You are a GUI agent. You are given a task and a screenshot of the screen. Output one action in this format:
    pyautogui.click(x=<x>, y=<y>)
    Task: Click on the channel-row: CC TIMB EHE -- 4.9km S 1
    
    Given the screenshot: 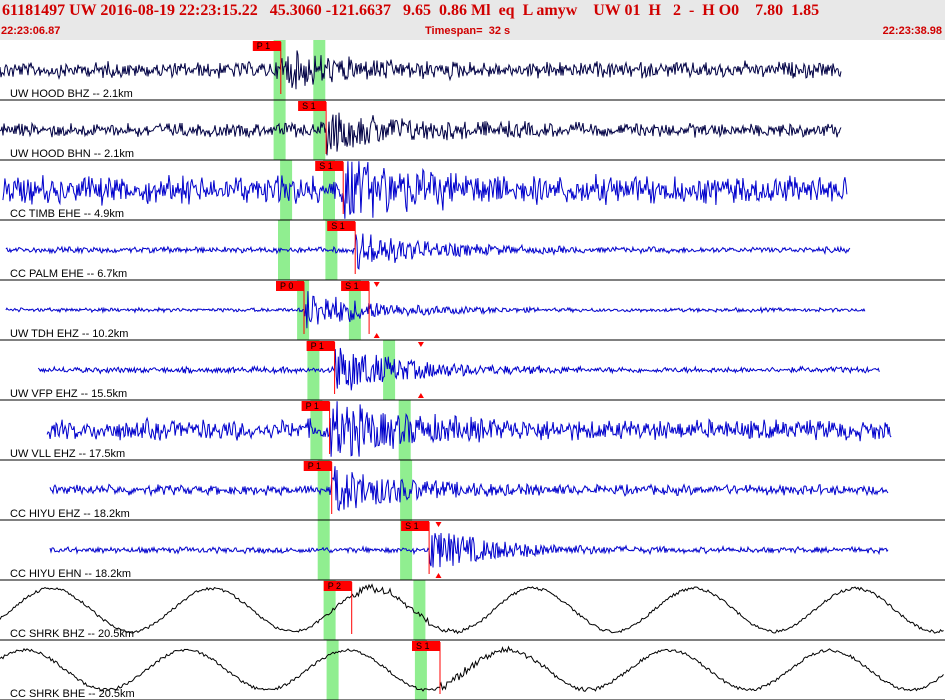 What is the action you would take?
    pyautogui.click(x=472, y=191)
    